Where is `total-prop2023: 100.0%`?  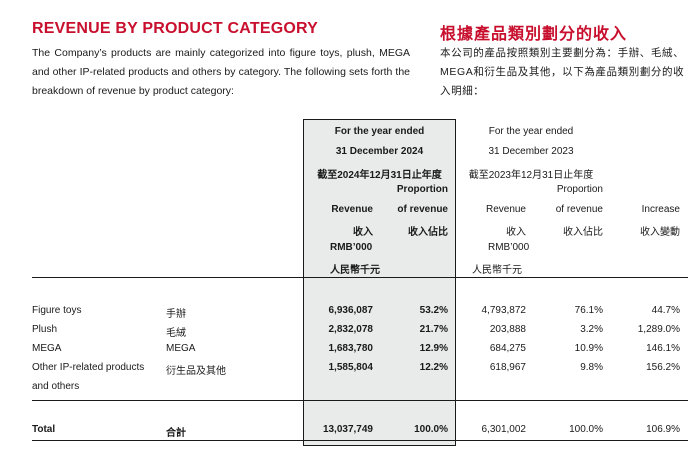 total-prop2023: 100.0% is located at coordinates (586, 429).